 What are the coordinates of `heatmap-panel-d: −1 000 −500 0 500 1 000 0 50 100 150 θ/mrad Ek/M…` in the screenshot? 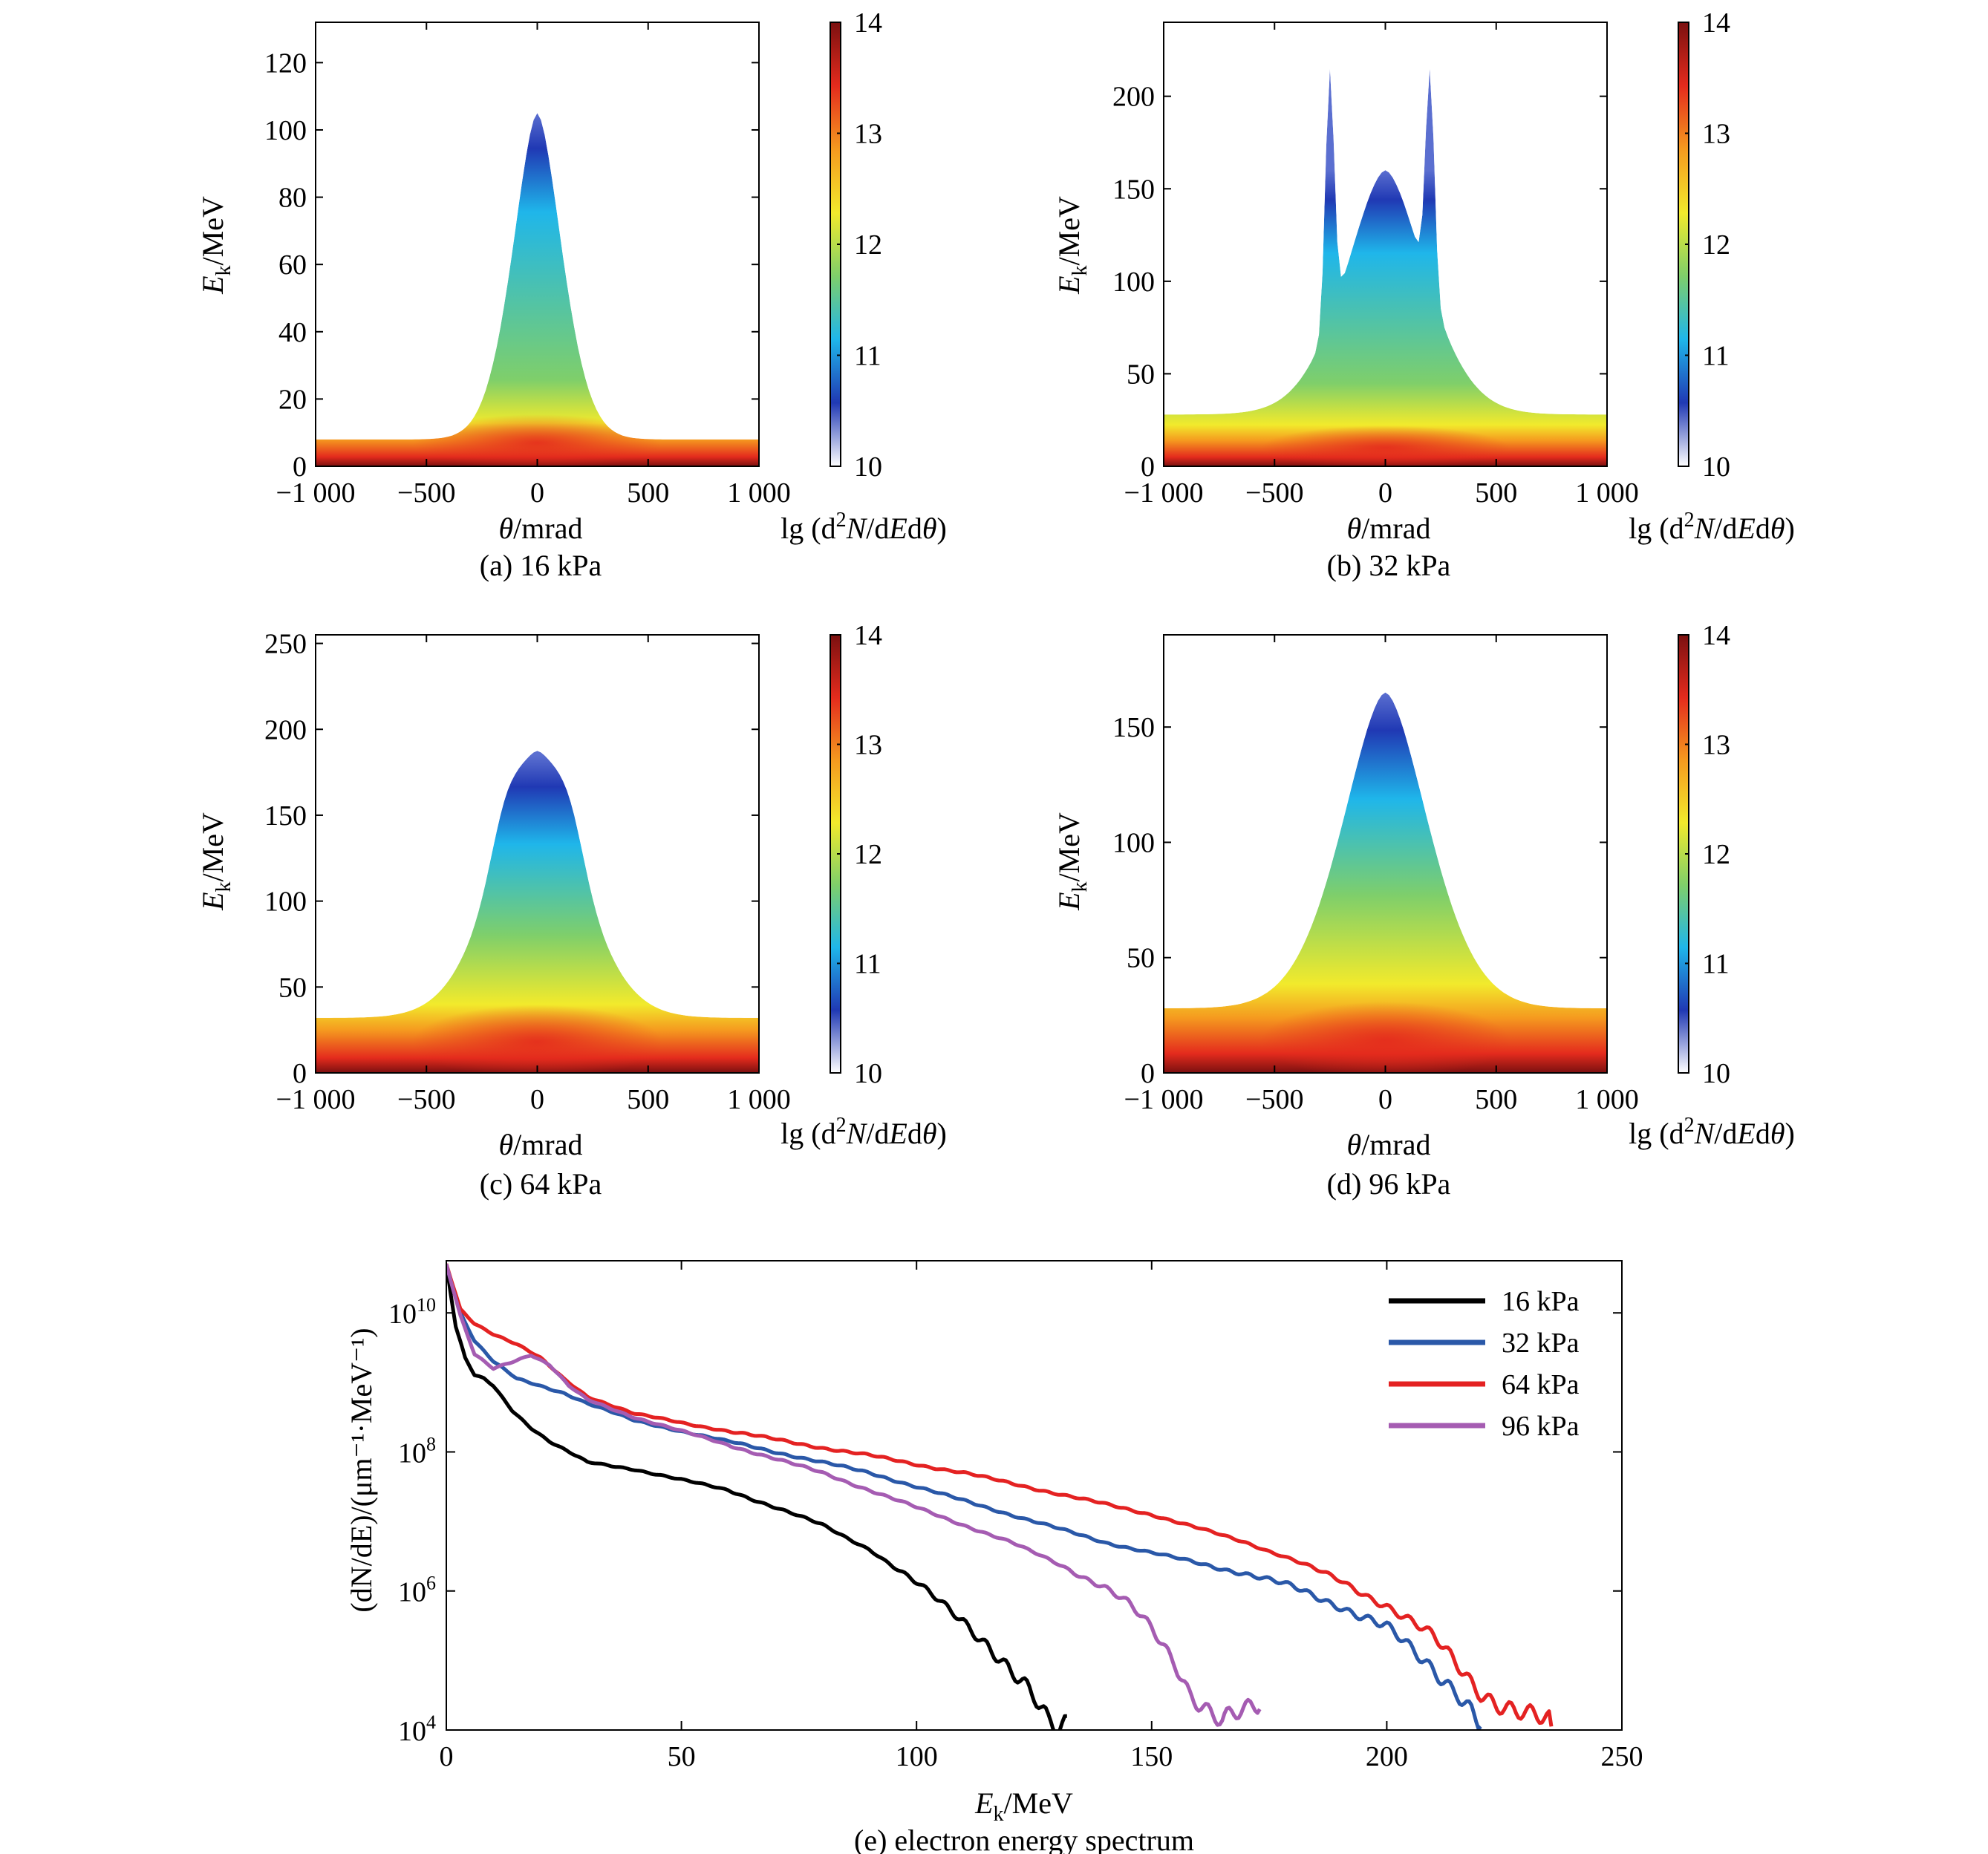 It's located at (1345, 917).